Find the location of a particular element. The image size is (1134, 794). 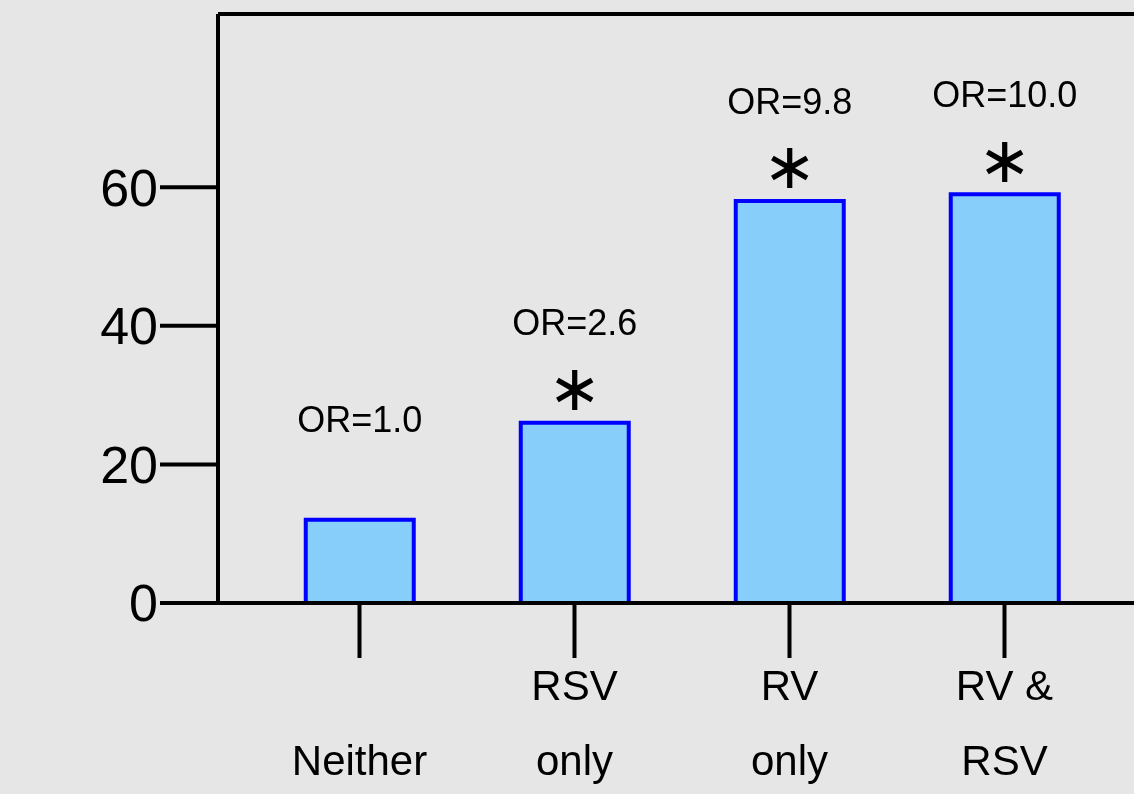

y-tick-label: 0 is located at coordinates (143, 603).